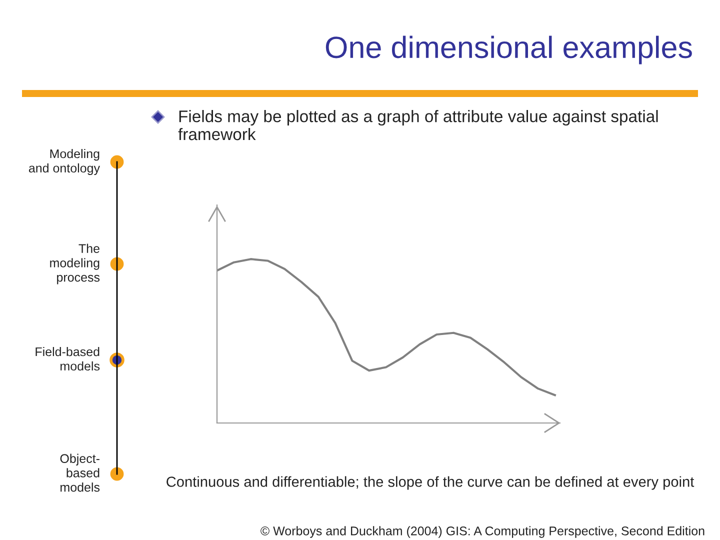 This screenshot has width=720, height=540. What do you see at coordinates (64, 162) in the screenshot?
I see `text: Modeling and ontology` at bounding box center [64, 162].